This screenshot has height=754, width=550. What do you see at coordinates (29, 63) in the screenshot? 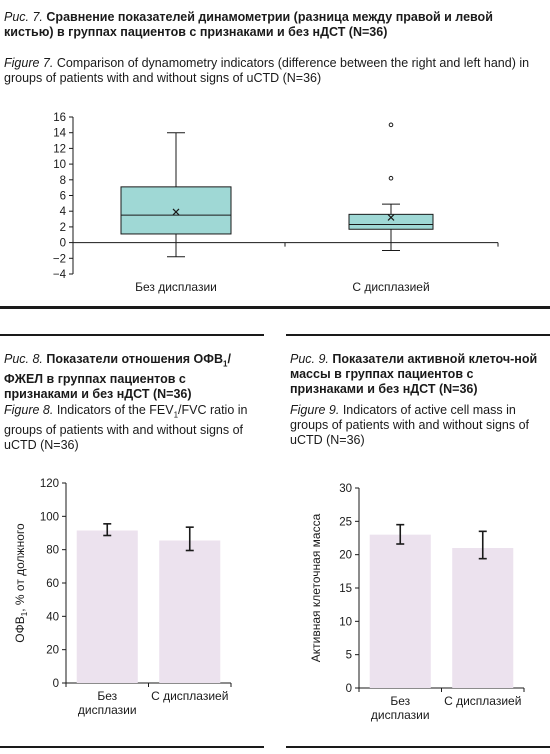
I see `figure7-label-en: Figure 7.` at bounding box center [29, 63].